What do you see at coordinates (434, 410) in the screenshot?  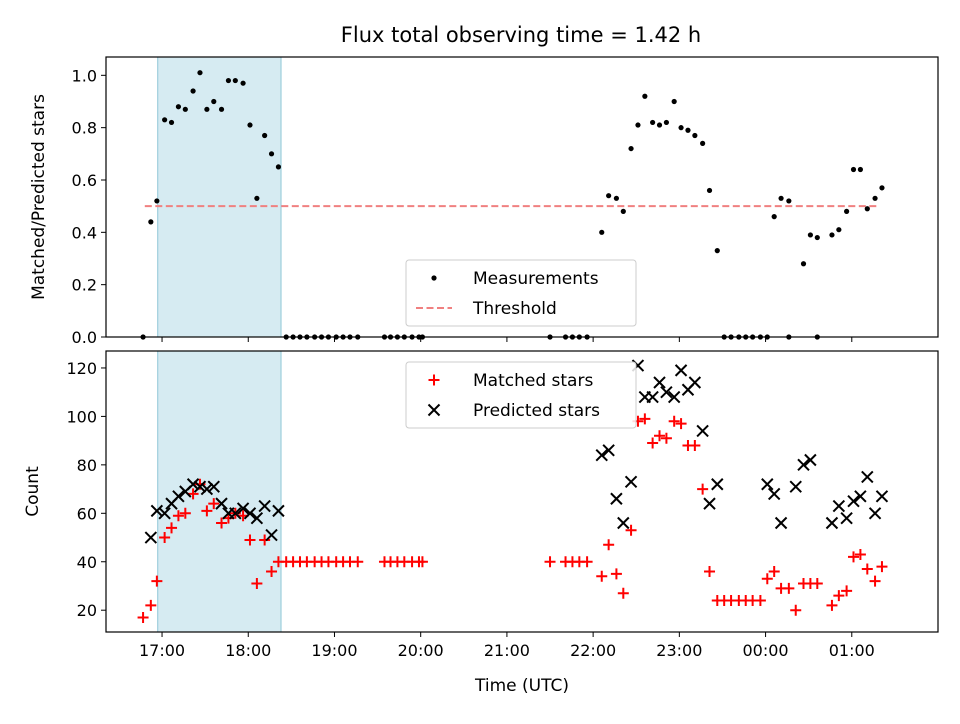 I see `legend-marker-x` at bounding box center [434, 410].